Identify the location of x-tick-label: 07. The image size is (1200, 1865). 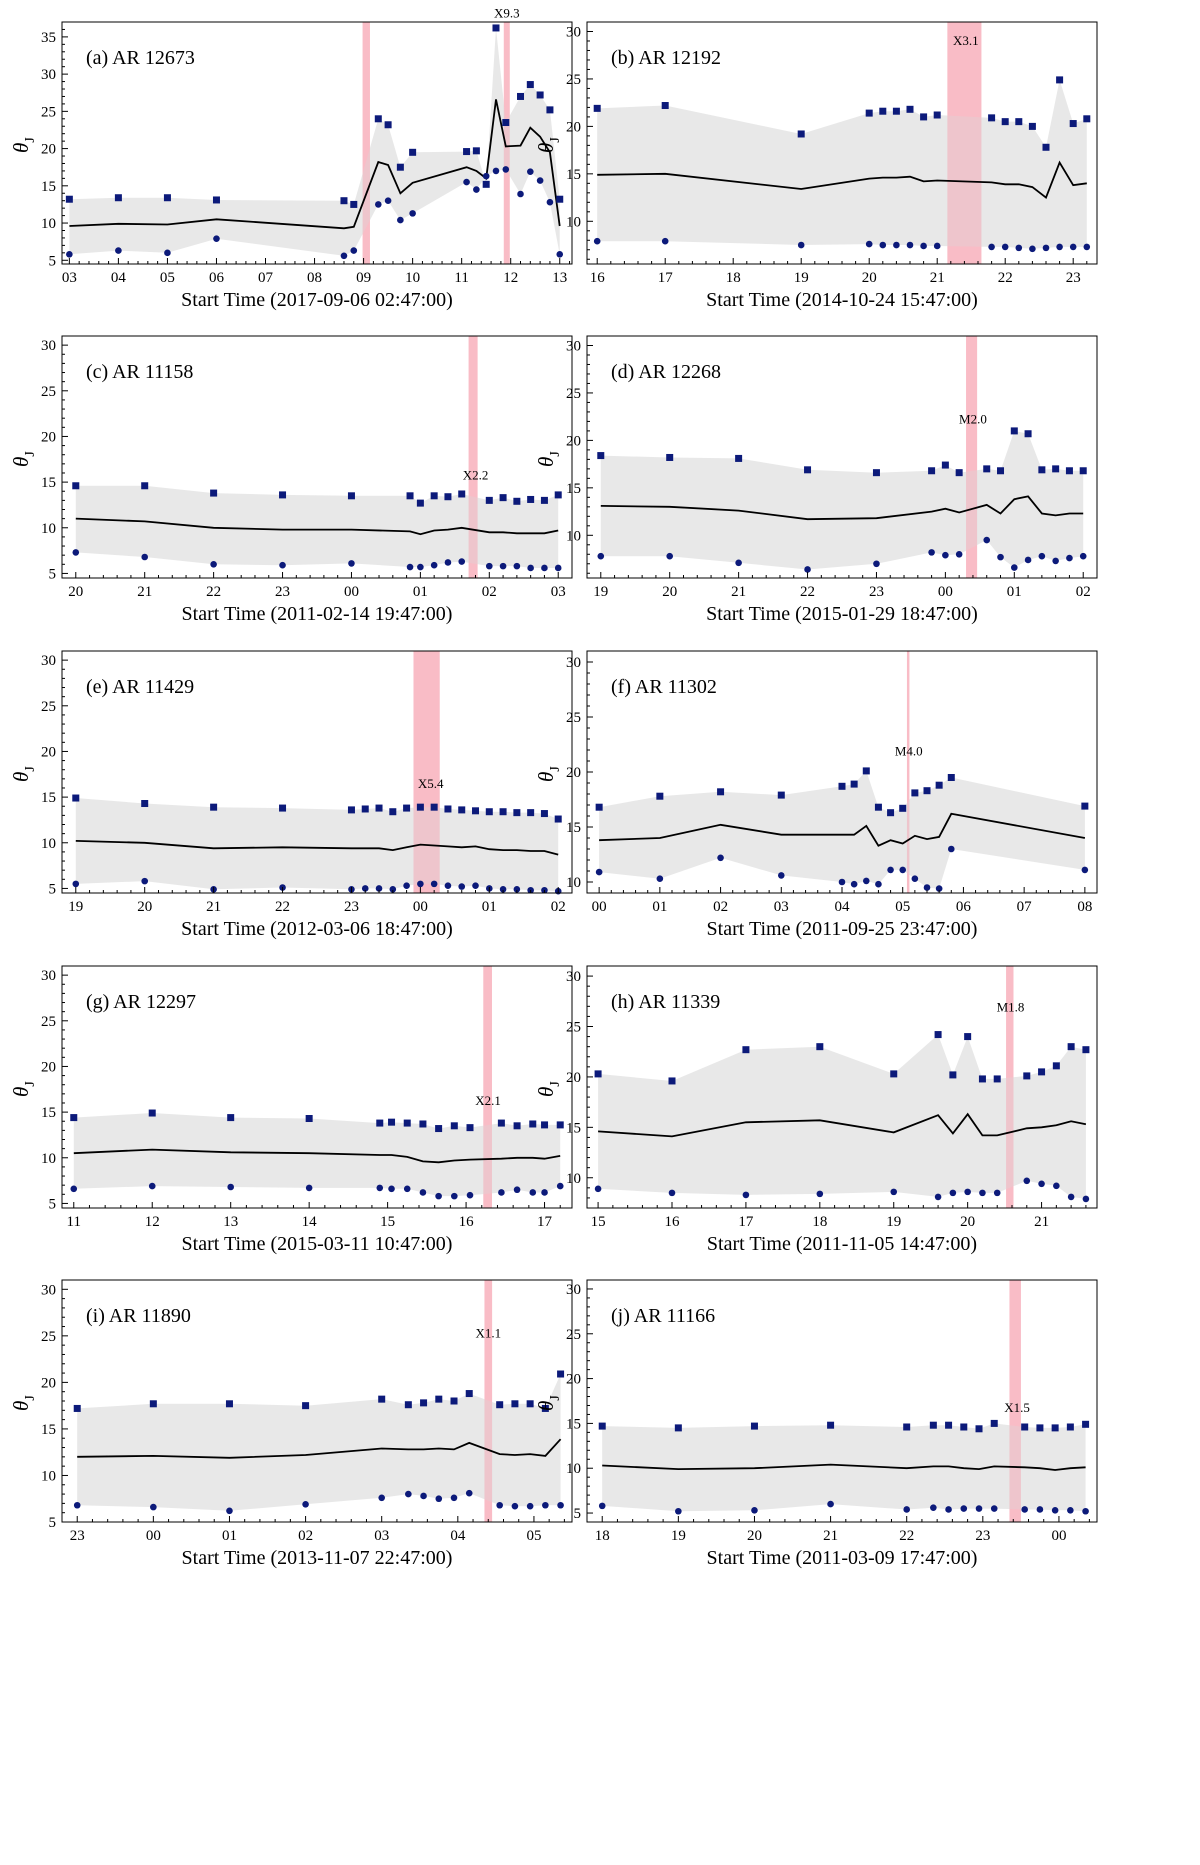
(266, 278).